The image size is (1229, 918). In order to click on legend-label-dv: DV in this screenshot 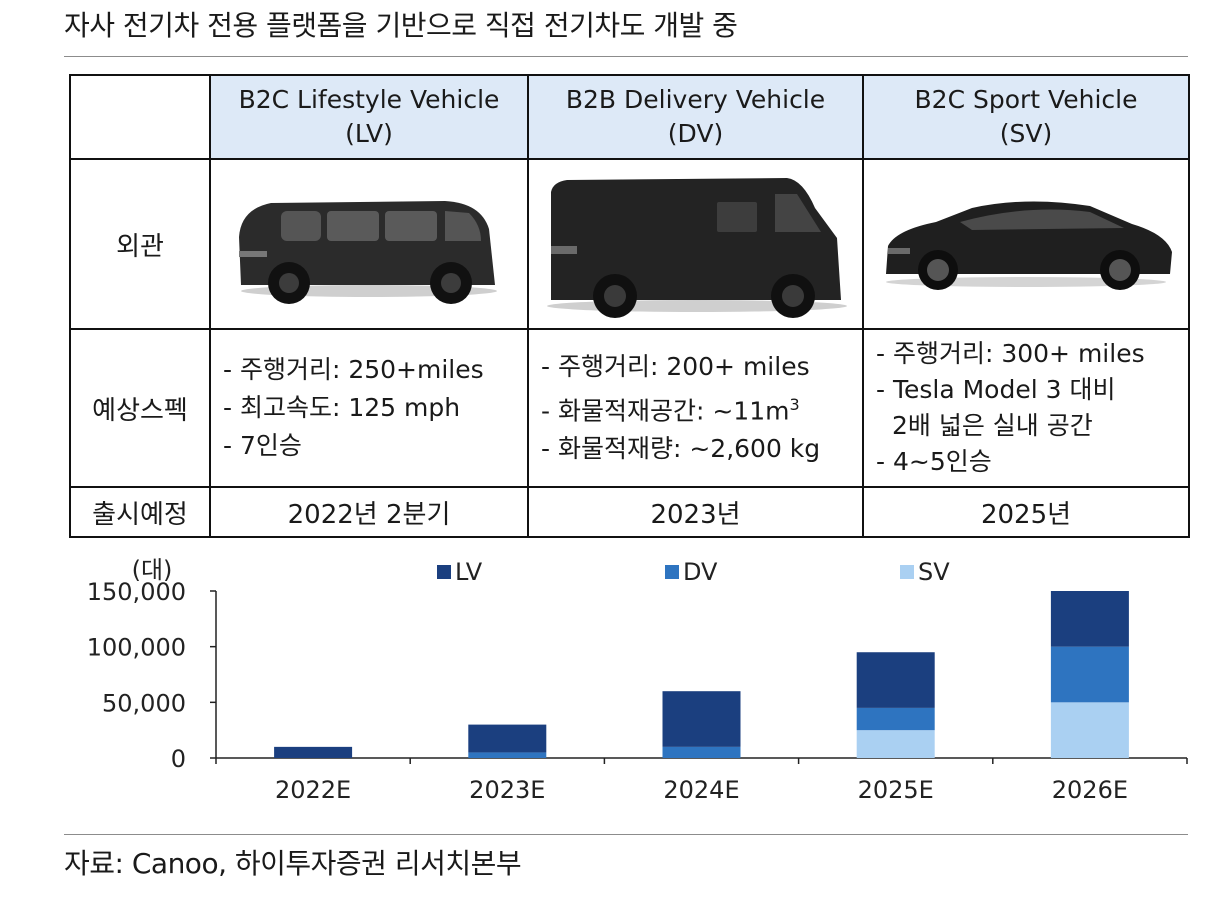, I will do `click(700, 572)`.